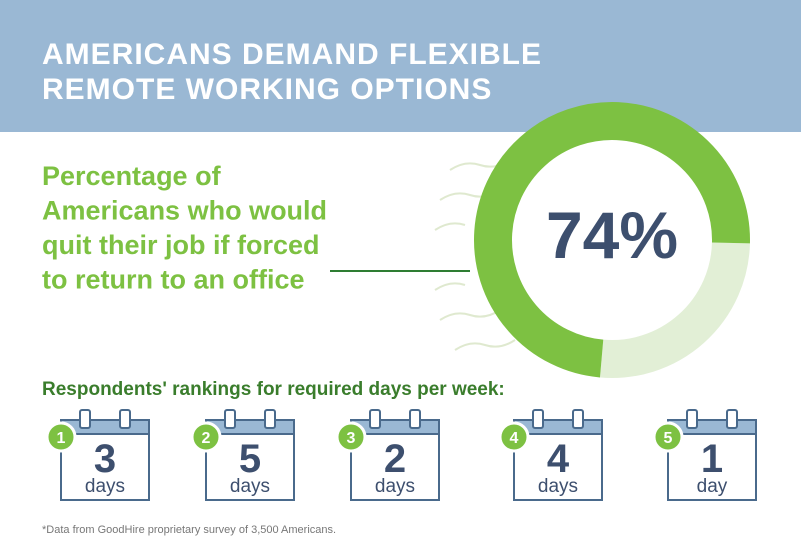 The height and width of the screenshot is (552, 801). I want to click on rank-number: 3, so click(351, 438).